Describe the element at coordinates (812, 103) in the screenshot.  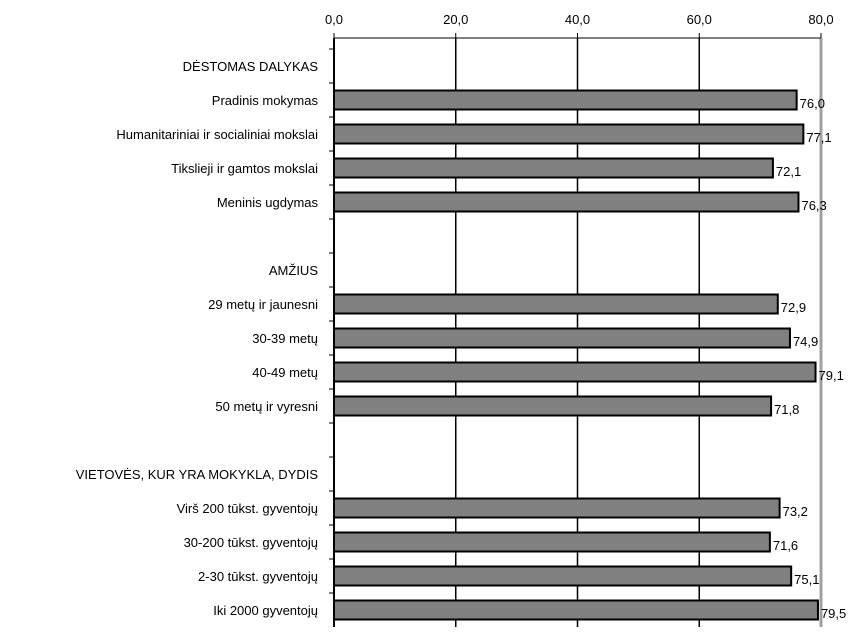
I see `data-label: 76,0` at that location.